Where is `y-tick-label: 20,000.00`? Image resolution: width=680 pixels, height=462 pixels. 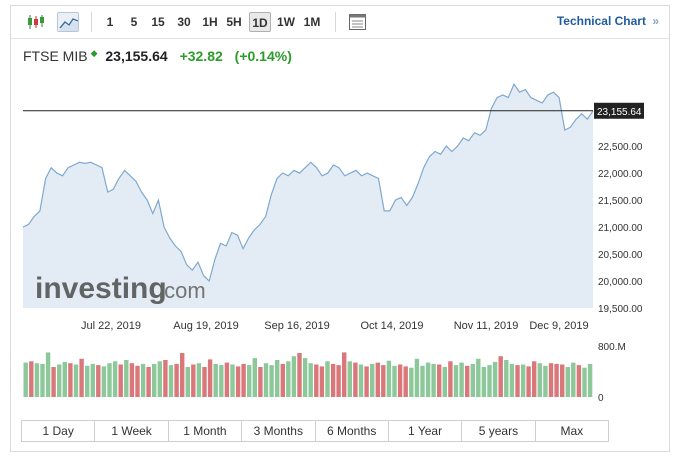 y-tick-label: 20,000.00 is located at coordinates (620, 282).